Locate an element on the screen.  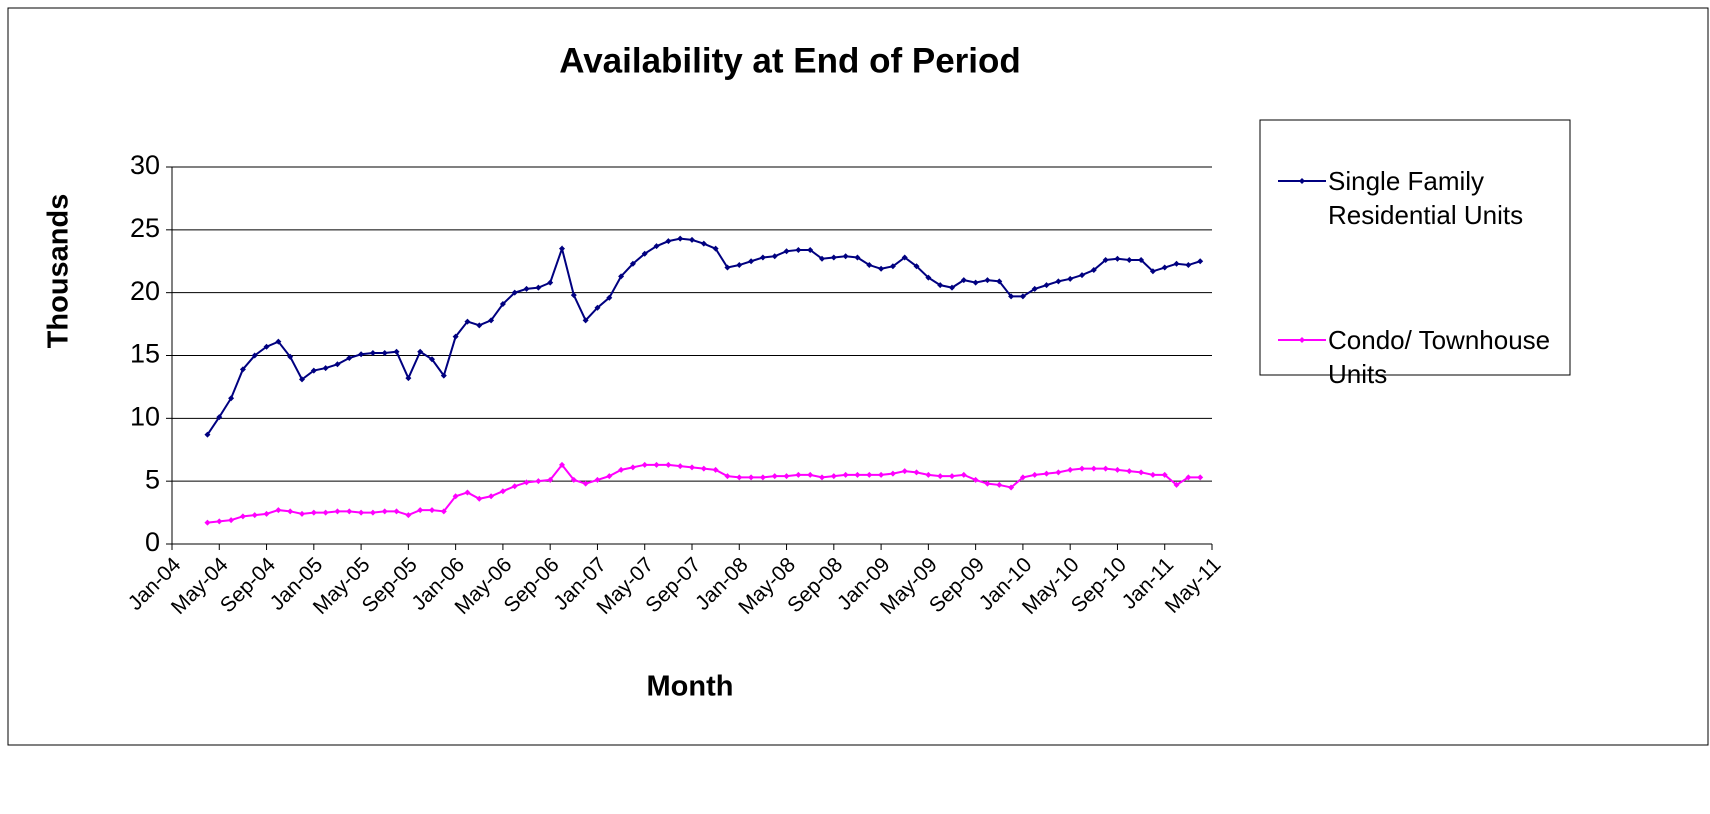
legend-entry: Condo/ Townhouse Units is located at coordinates (1439, 357).